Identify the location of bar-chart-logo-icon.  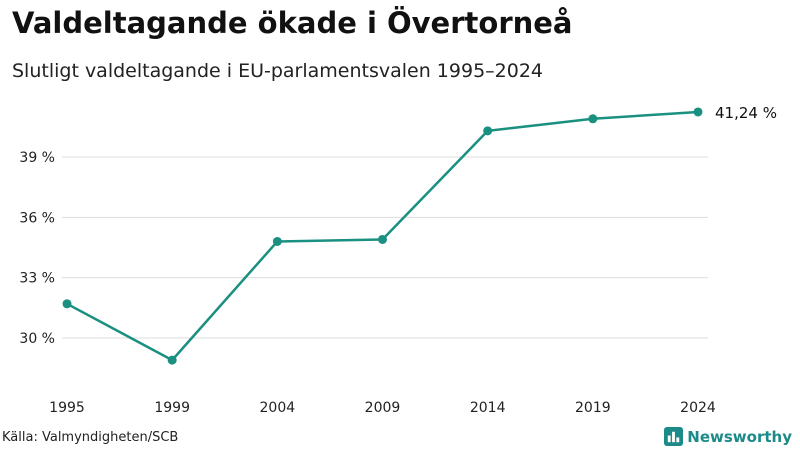
(674, 436).